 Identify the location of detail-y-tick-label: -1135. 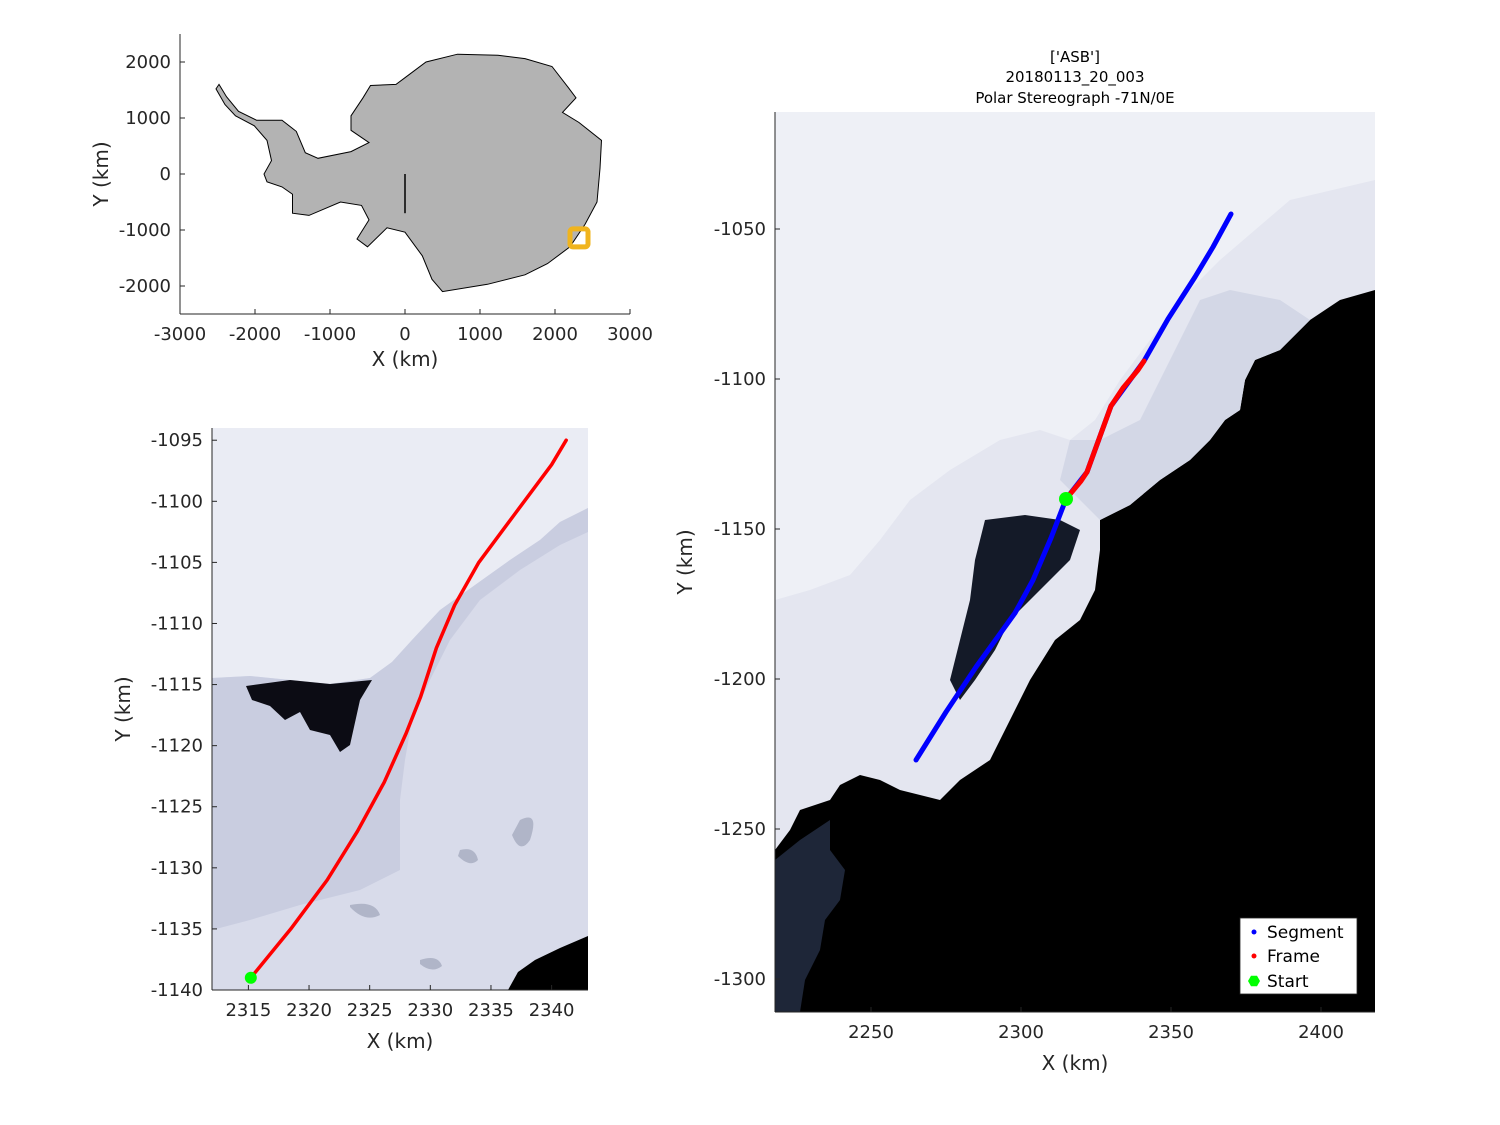
(177, 929).